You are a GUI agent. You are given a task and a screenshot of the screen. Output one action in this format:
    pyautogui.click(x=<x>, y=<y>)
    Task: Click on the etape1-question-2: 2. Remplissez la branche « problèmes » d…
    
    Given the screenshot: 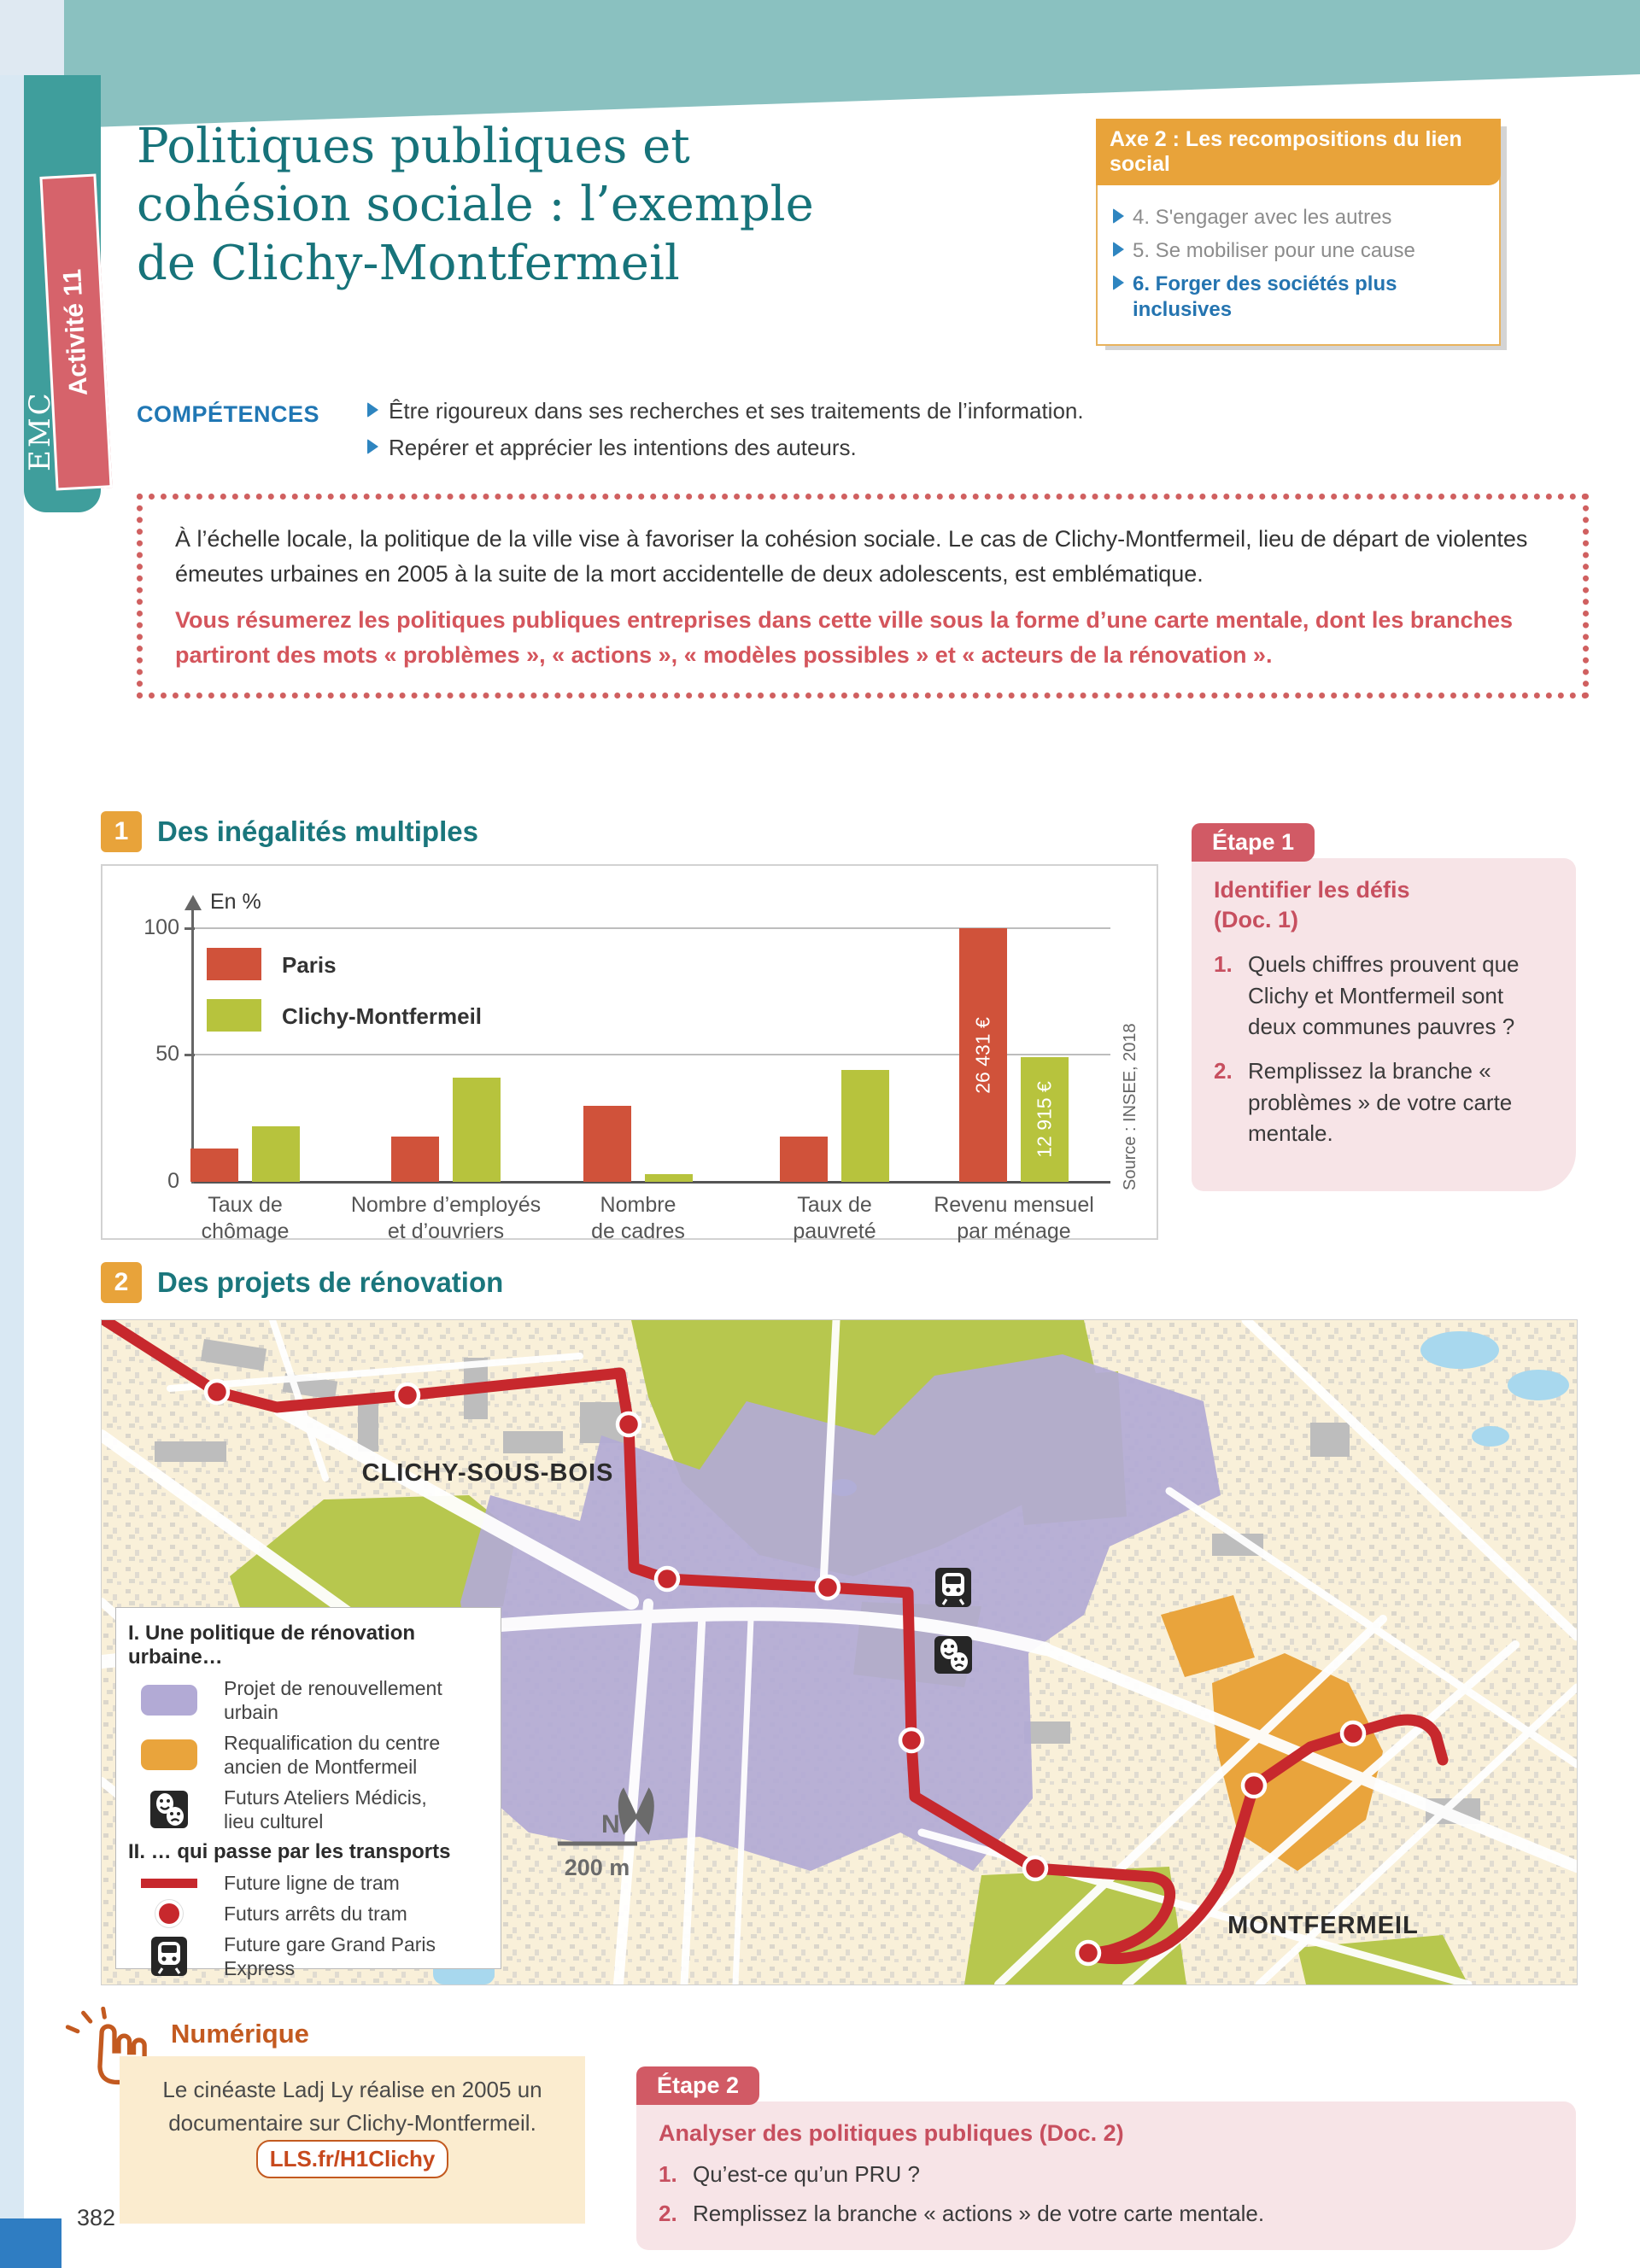 What is the action you would take?
    pyautogui.click(x=1363, y=1102)
    